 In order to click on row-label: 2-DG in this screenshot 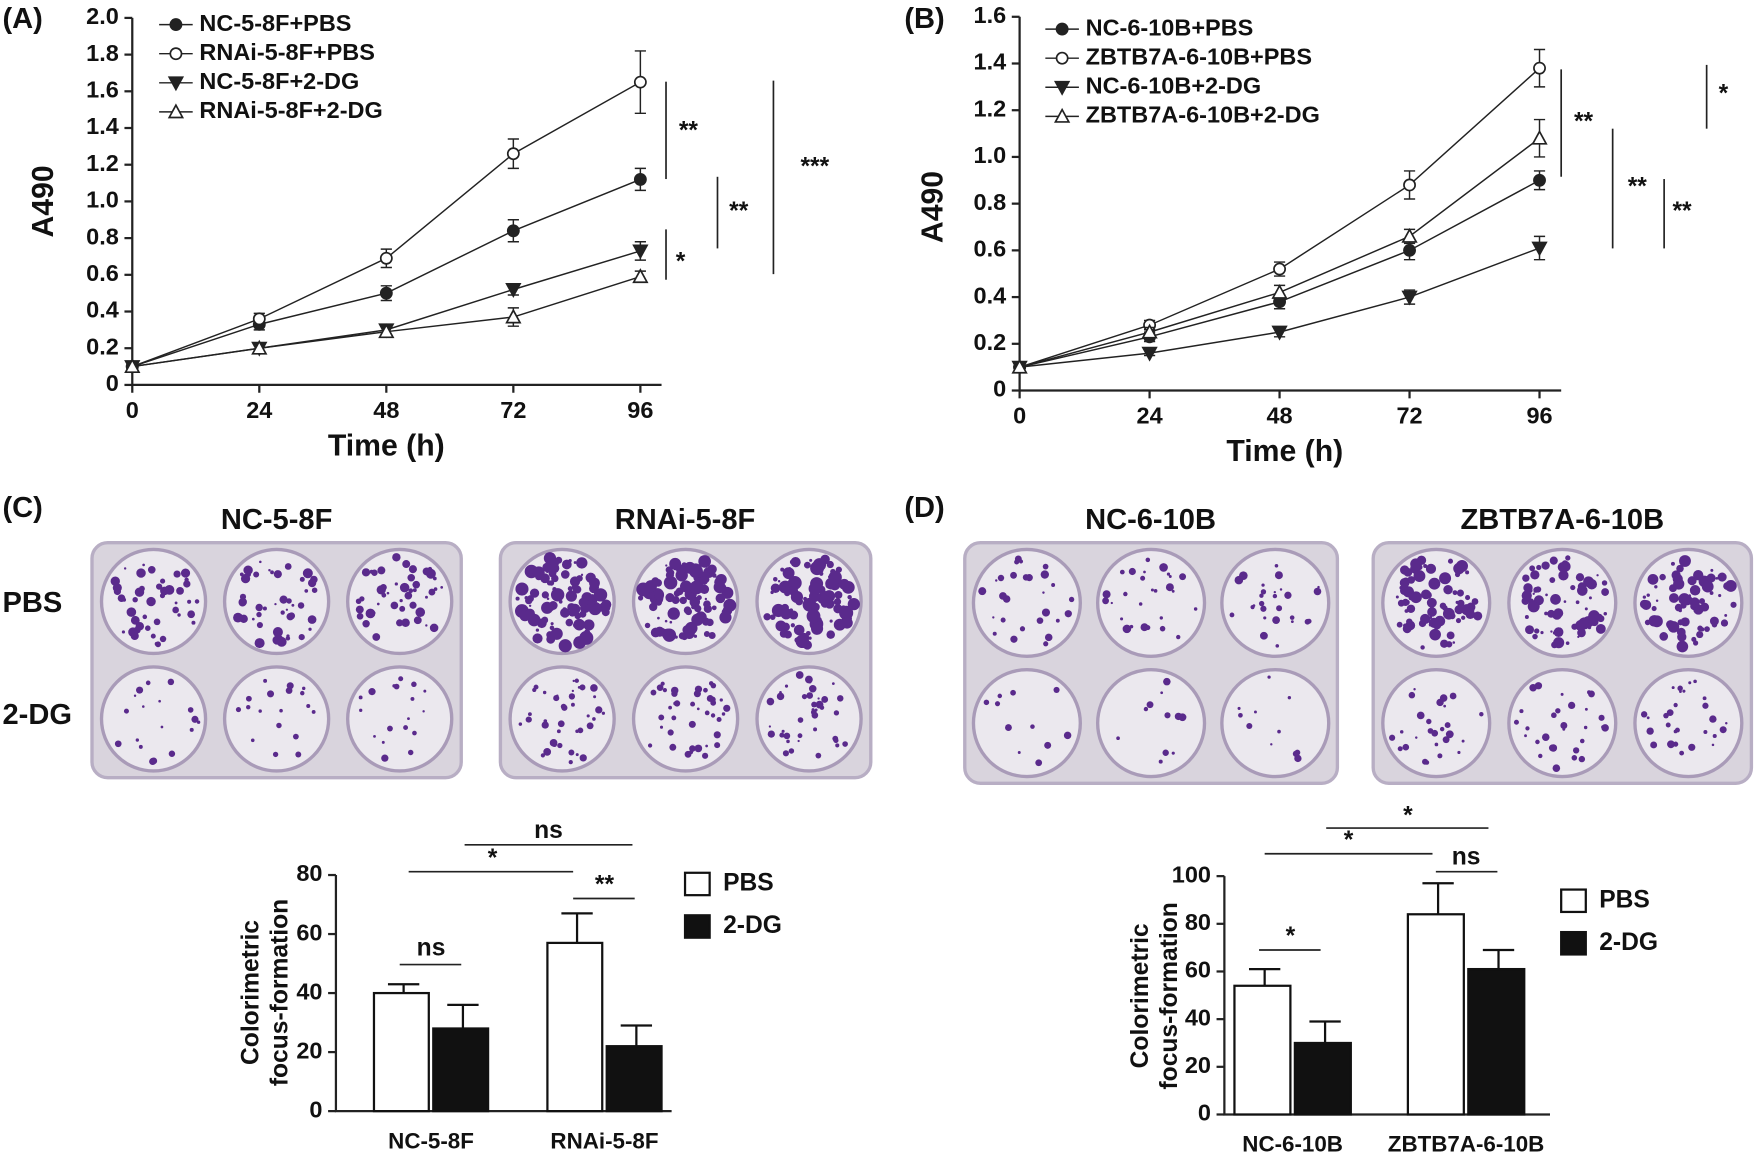, I will do `click(36, 715)`.